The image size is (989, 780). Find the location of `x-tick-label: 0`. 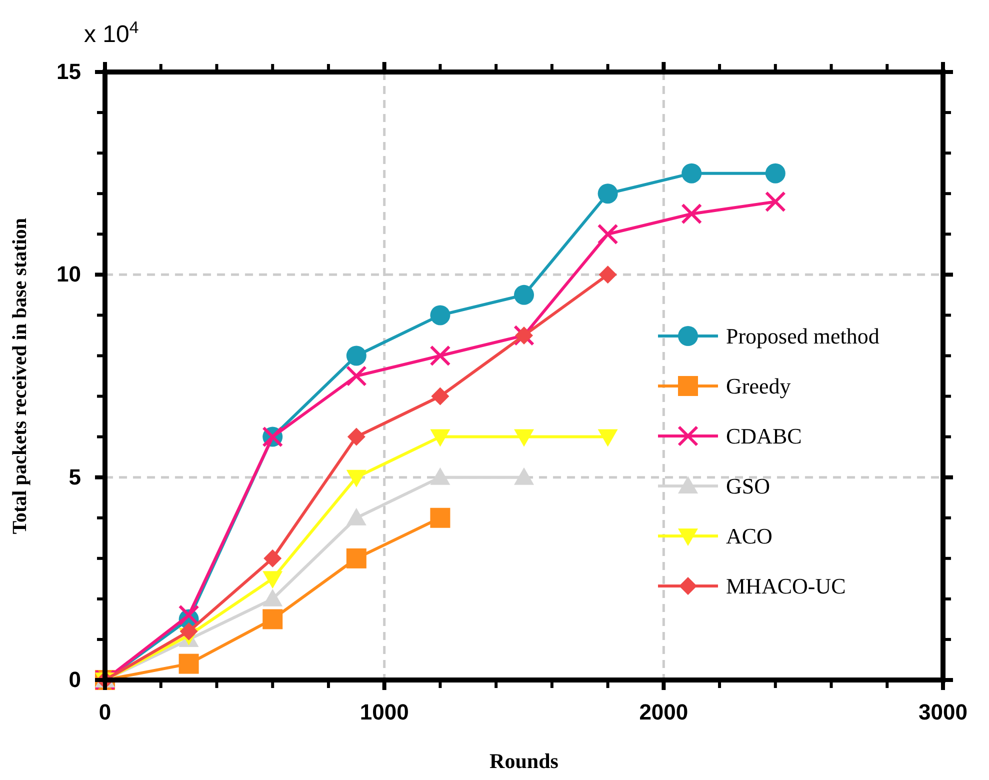

x-tick-label: 0 is located at coordinates (105, 712).